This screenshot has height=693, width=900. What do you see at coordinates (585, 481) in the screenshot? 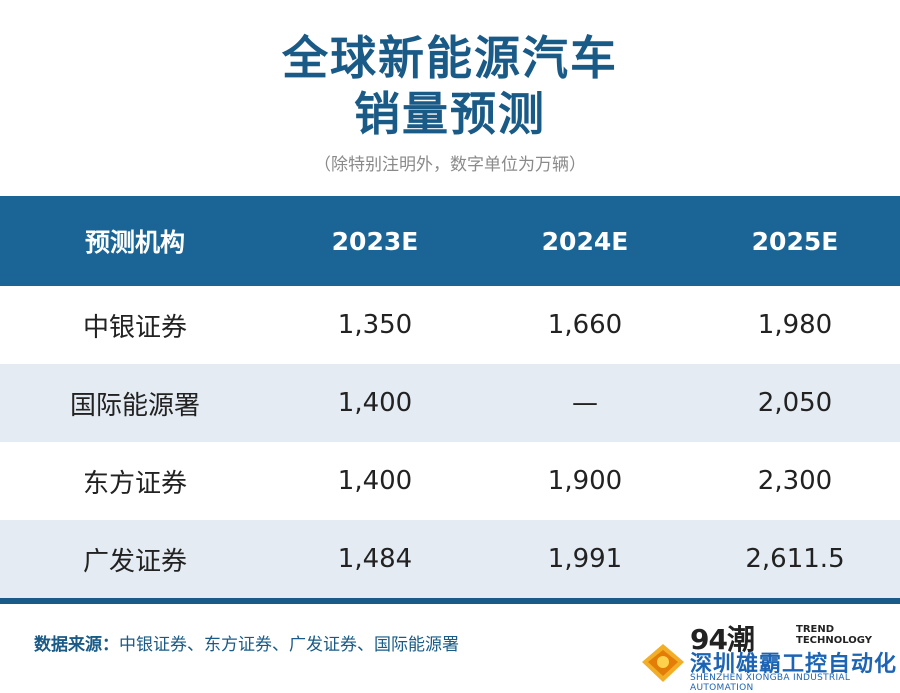
I see `table-cell-2024: 1,900` at bounding box center [585, 481].